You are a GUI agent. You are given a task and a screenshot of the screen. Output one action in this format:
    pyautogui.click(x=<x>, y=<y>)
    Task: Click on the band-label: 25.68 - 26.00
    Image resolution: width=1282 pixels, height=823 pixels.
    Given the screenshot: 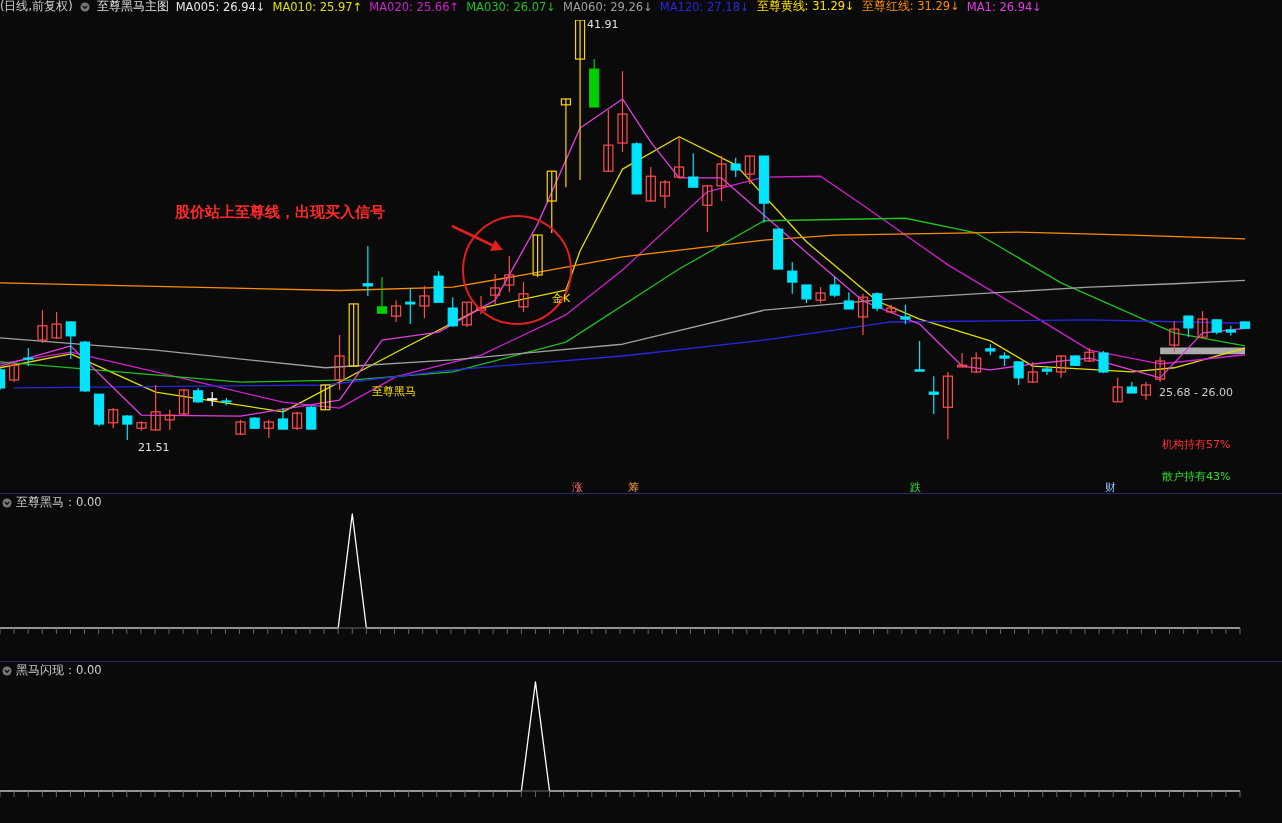 What is the action you would take?
    pyautogui.click(x=1196, y=393)
    